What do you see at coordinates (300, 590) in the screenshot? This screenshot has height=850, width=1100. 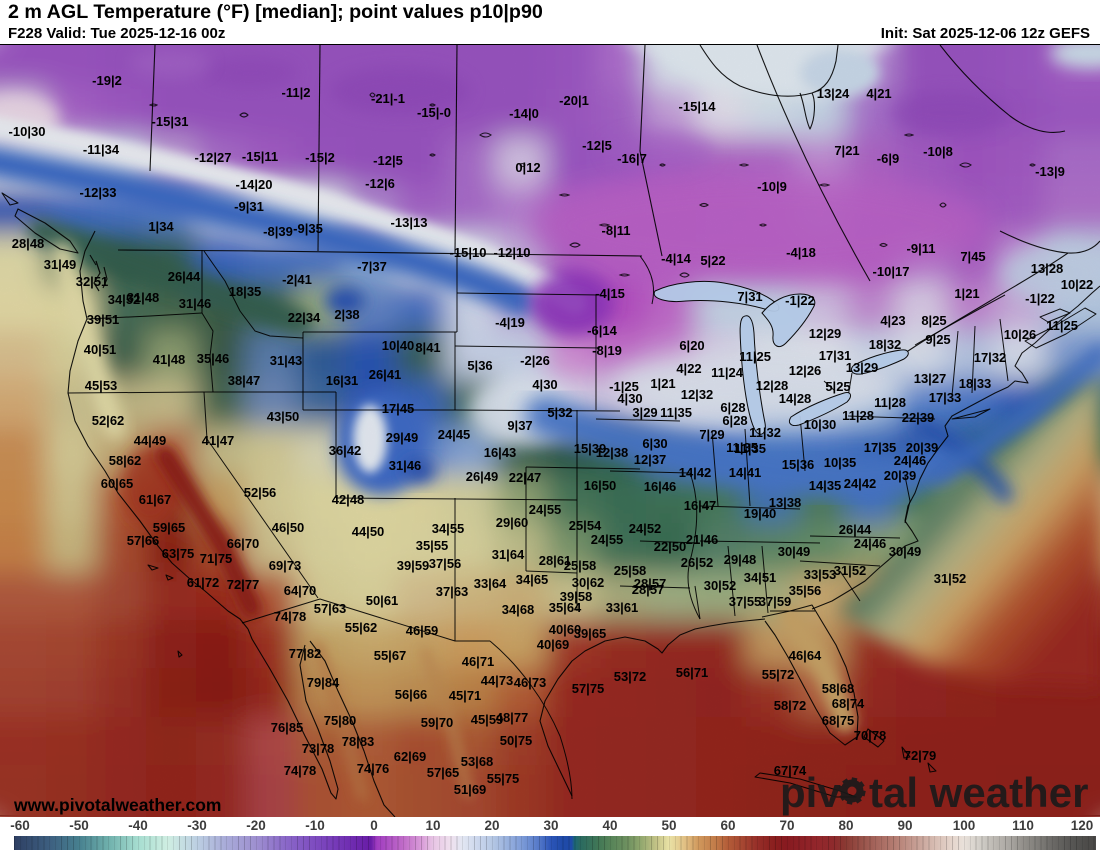 I see `svg-text: 64|70` at bounding box center [300, 590].